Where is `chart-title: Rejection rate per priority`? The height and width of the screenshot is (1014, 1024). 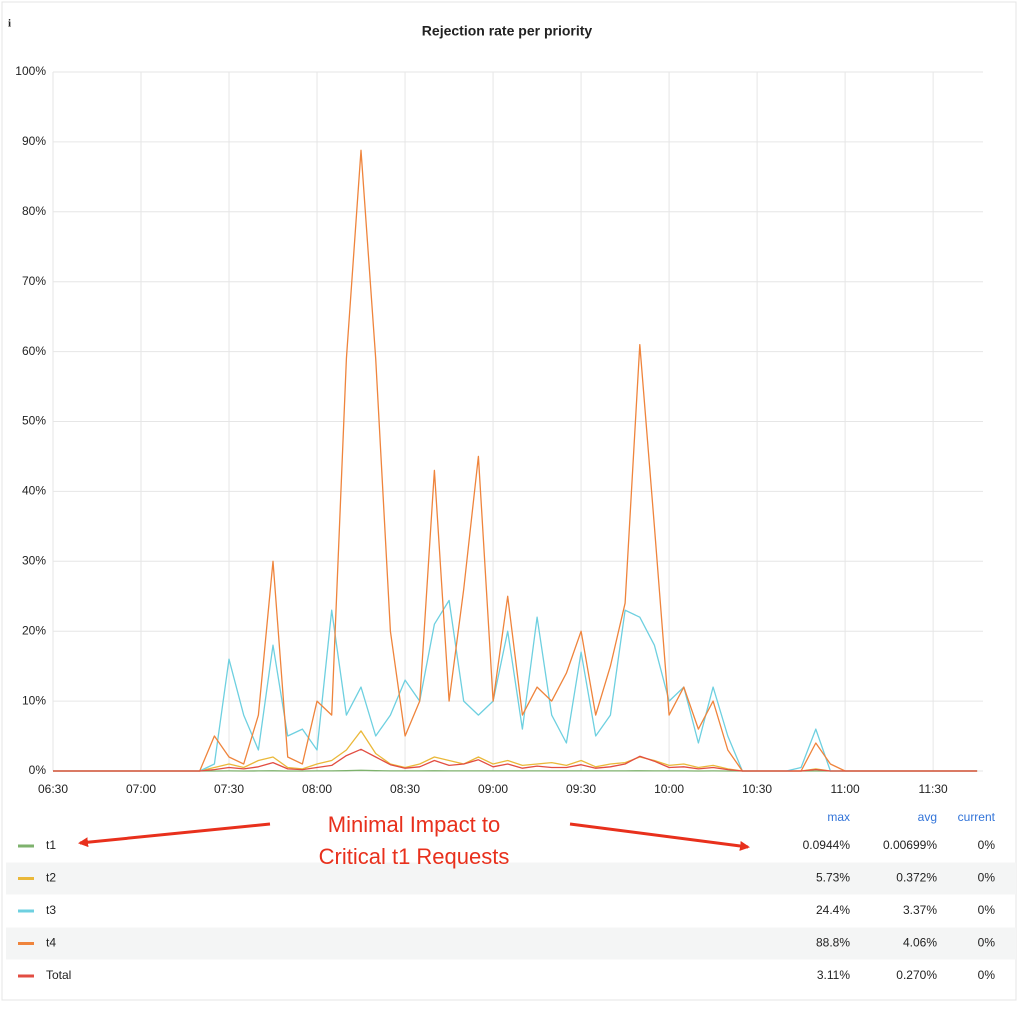 chart-title: Rejection rate per priority is located at coordinates (507, 31).